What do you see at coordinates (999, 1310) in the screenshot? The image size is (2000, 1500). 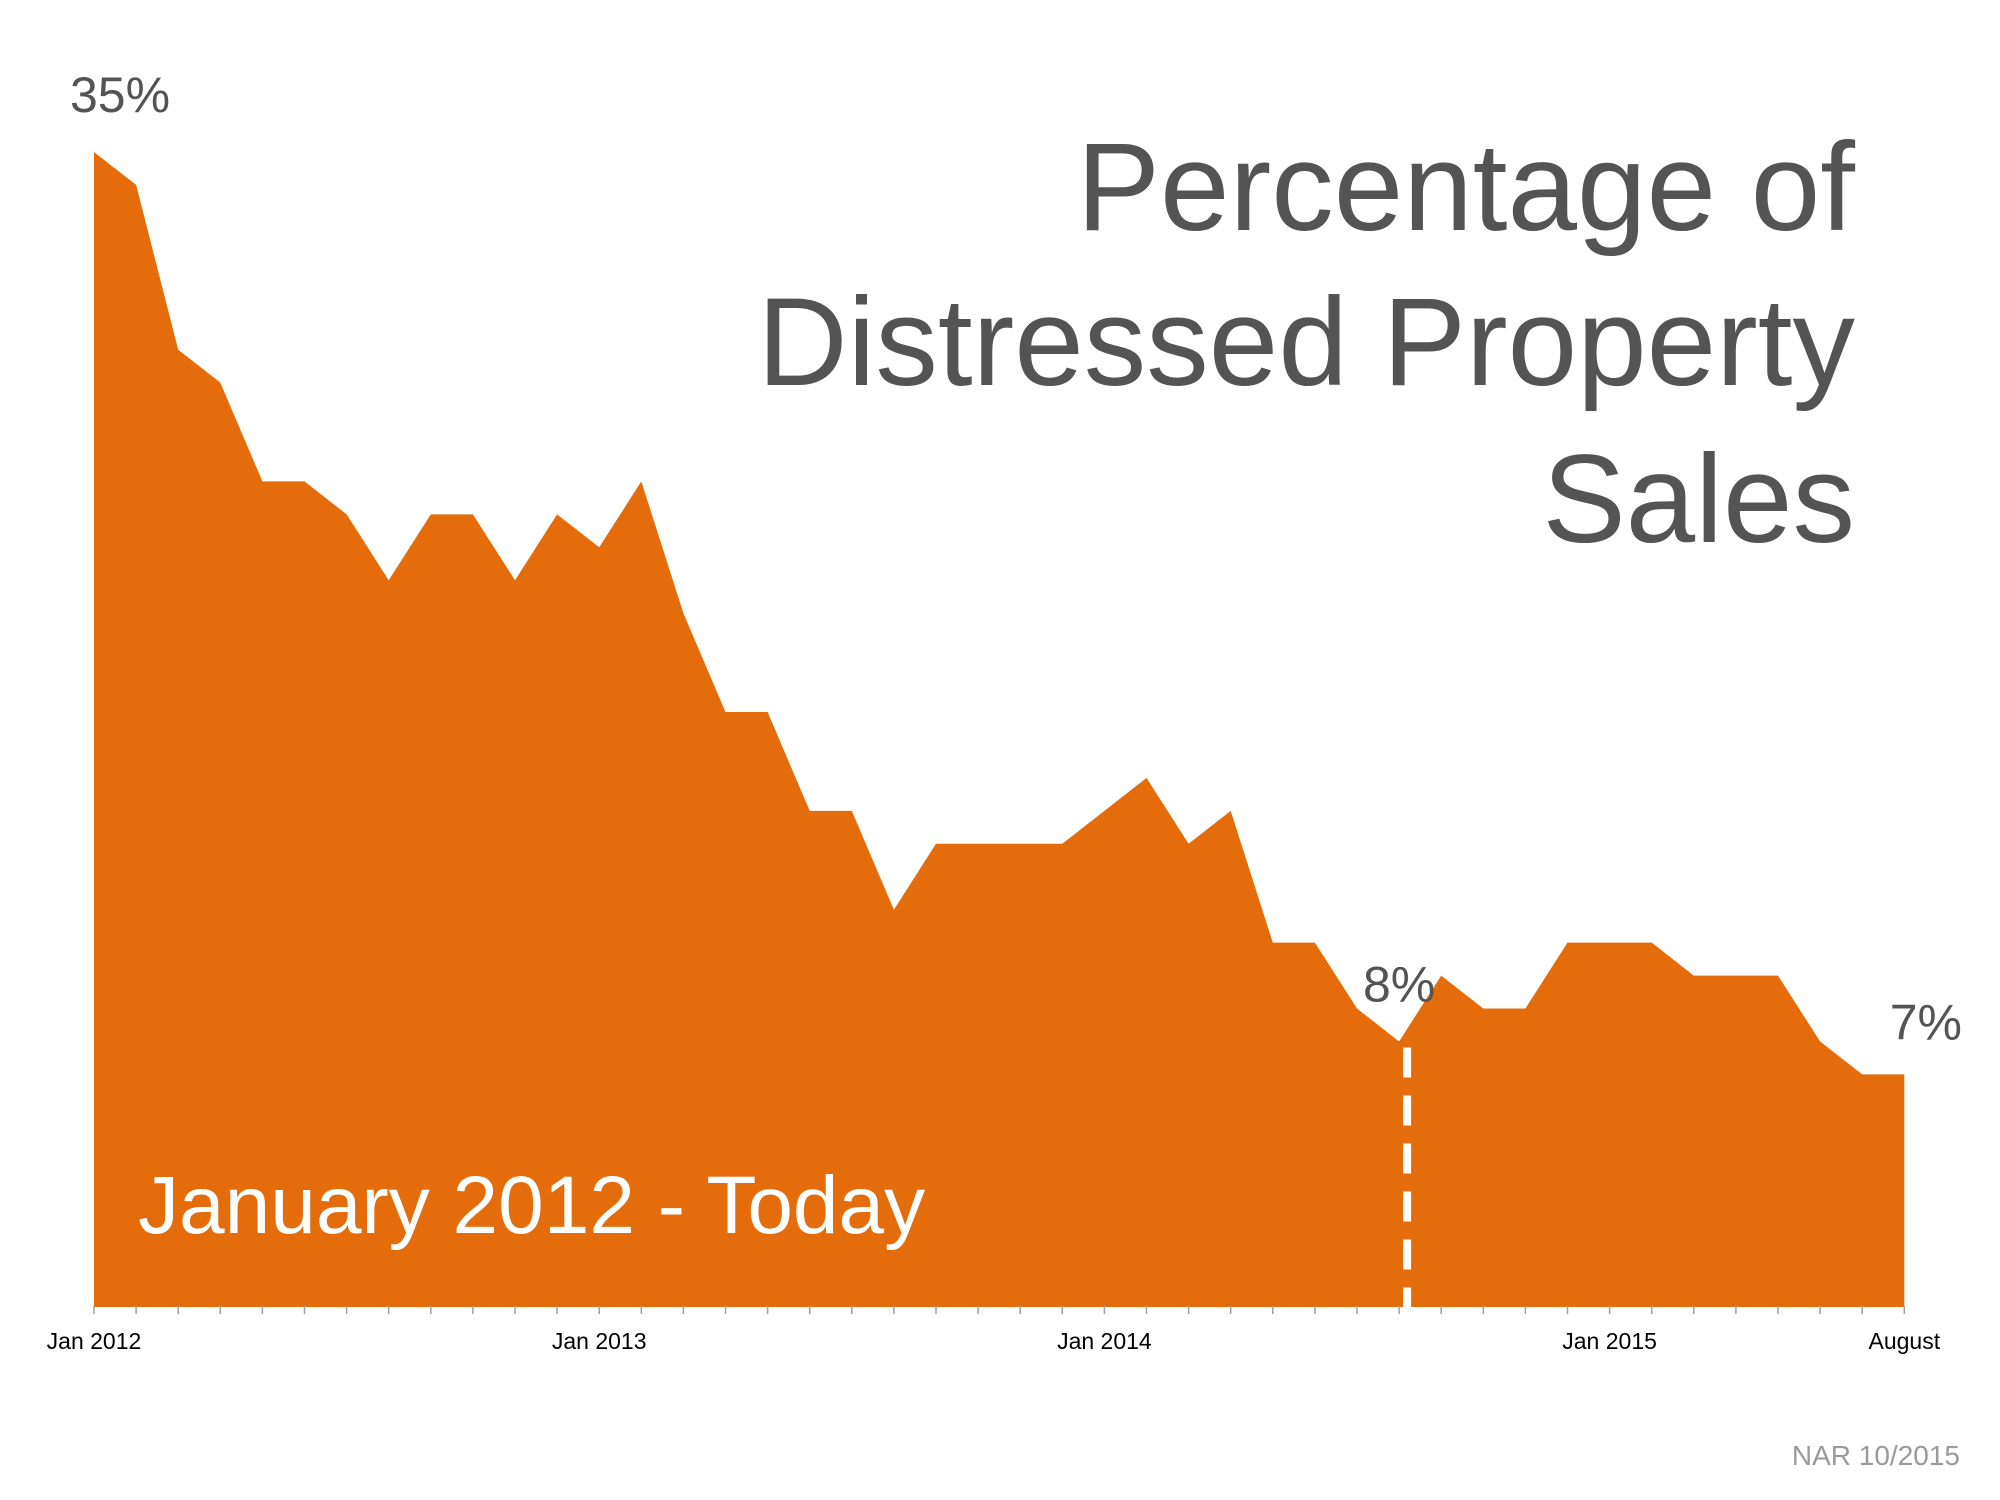 I see `x-axis-ticks` at bounding box center [999, 1310].